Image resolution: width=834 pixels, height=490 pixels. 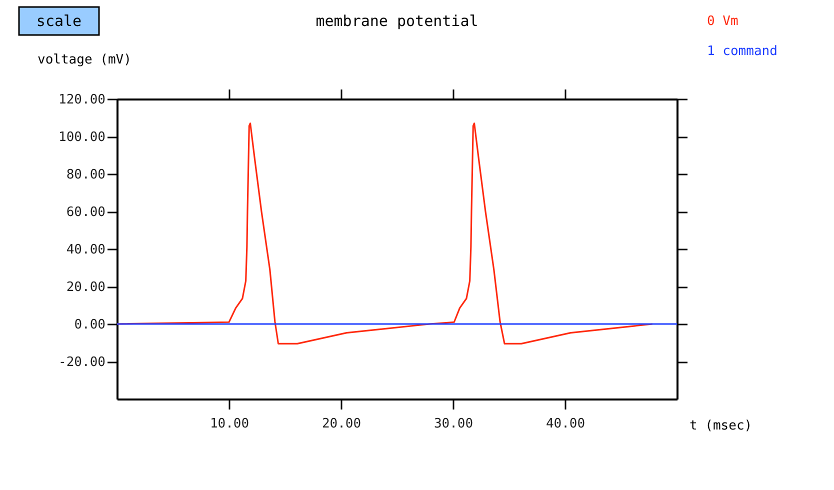 What do you see at coordinates (82, 137) in the screenshot?
I see `y-tick-label: 100.00` at bounding box center [82, 137].